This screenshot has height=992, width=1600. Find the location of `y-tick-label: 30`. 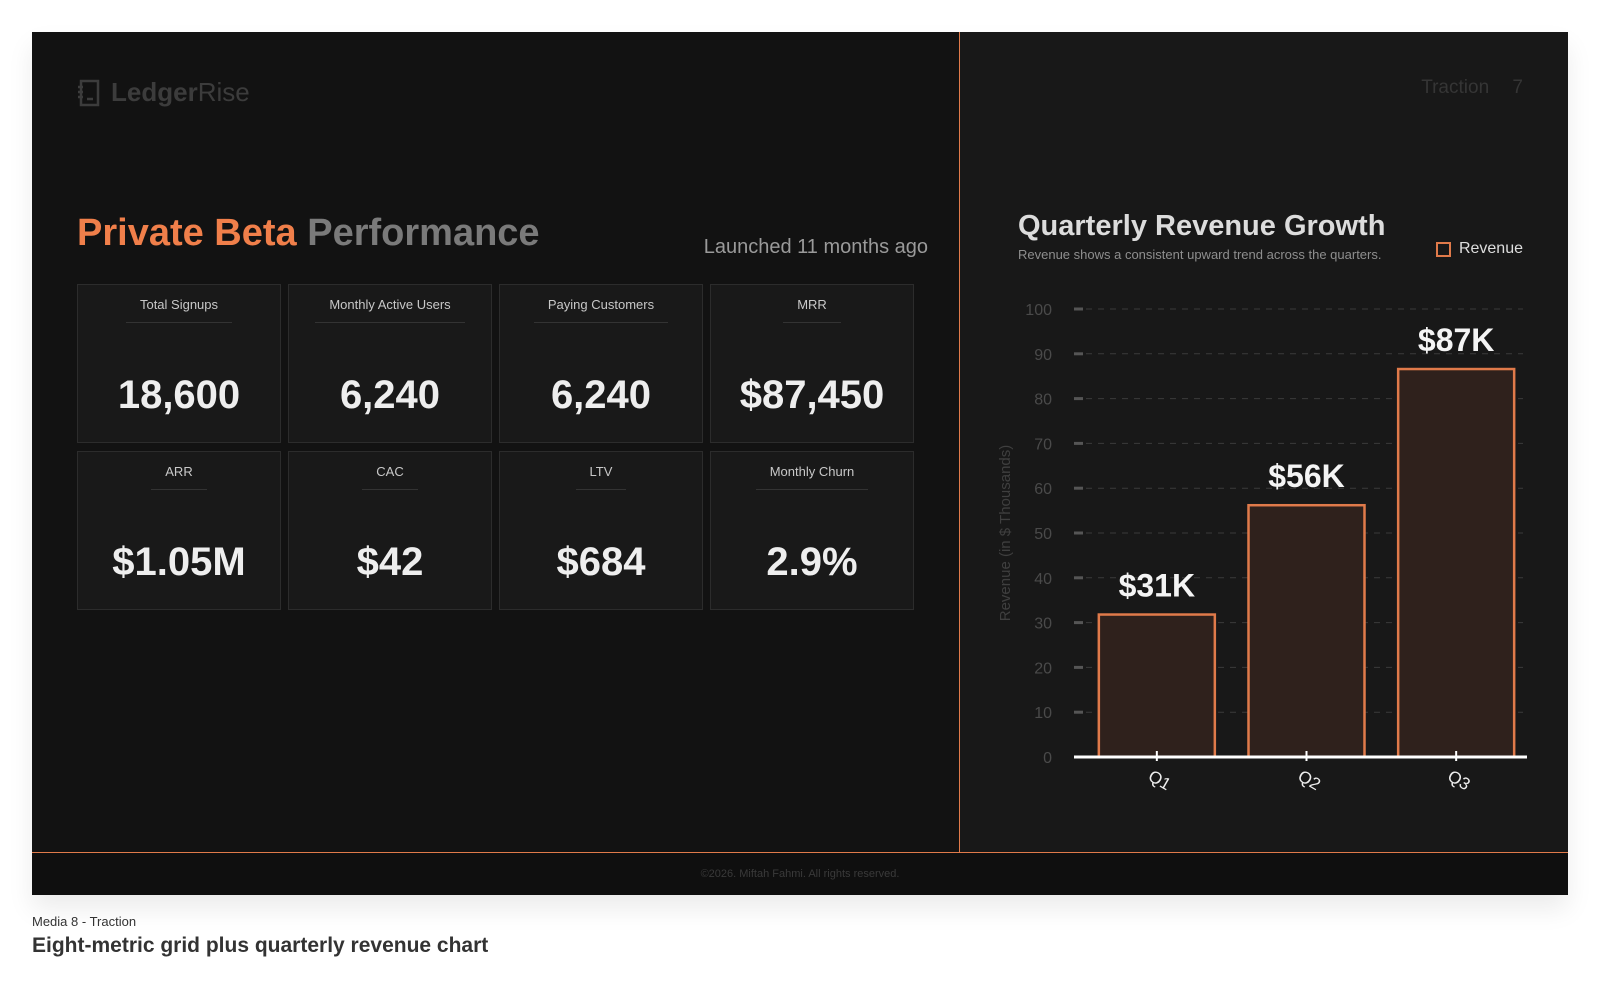

y-tick-label: 30 is located at coordinates (1043, 624).